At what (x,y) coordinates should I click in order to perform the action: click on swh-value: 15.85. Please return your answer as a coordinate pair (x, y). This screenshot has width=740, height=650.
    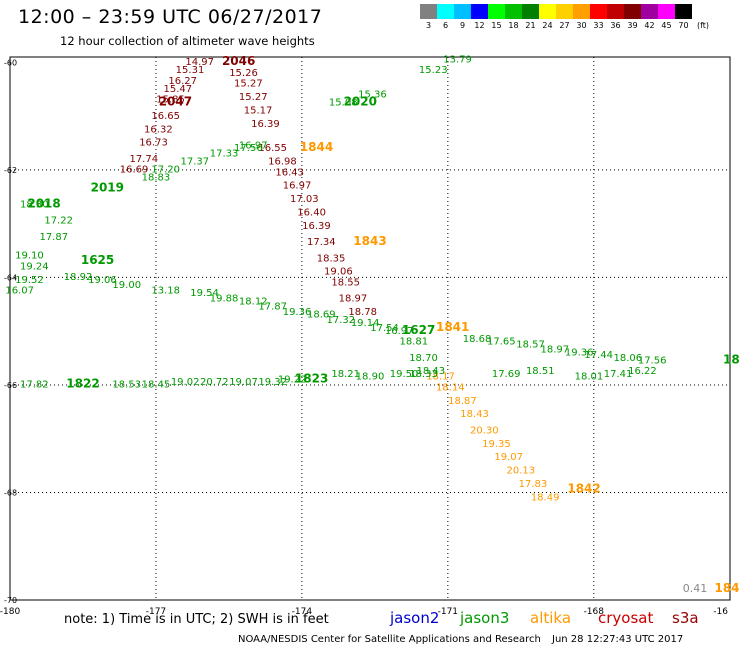
    Looking at the image, I should click on (170, 100).